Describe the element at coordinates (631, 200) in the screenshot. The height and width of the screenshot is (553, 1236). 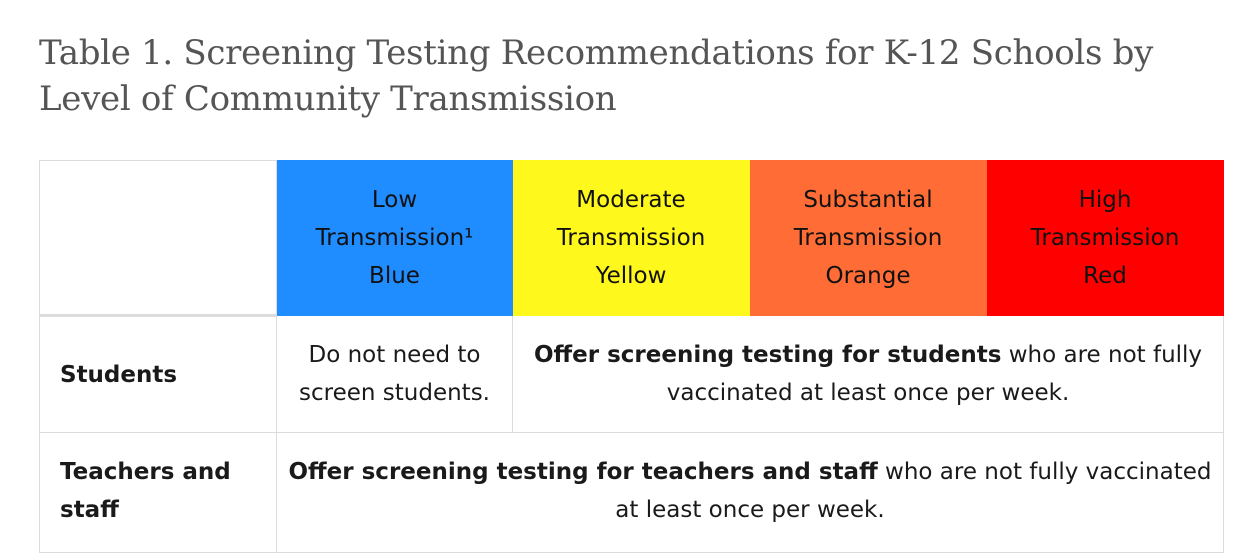
I see `moderate-level-name: Moderate` at that location.